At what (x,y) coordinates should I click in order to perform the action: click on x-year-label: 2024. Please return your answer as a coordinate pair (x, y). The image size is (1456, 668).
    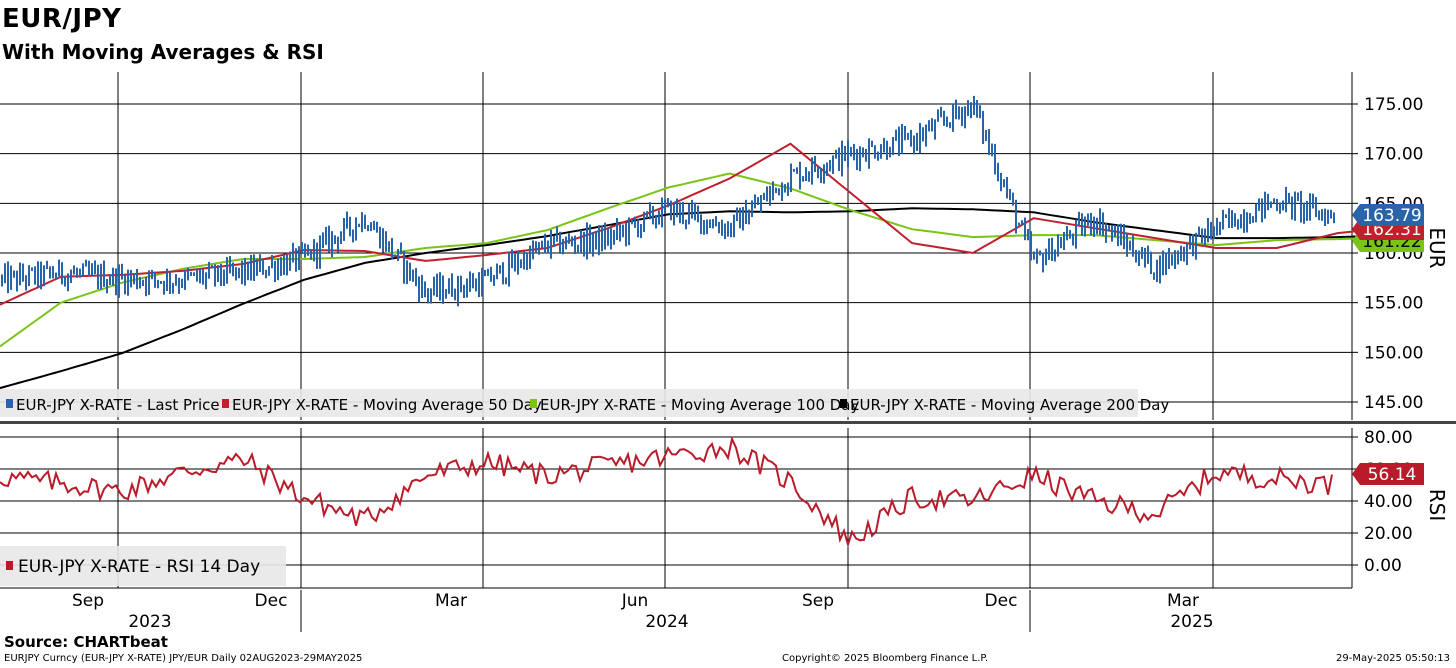
    Looking at the image, I should click on (666, 622).